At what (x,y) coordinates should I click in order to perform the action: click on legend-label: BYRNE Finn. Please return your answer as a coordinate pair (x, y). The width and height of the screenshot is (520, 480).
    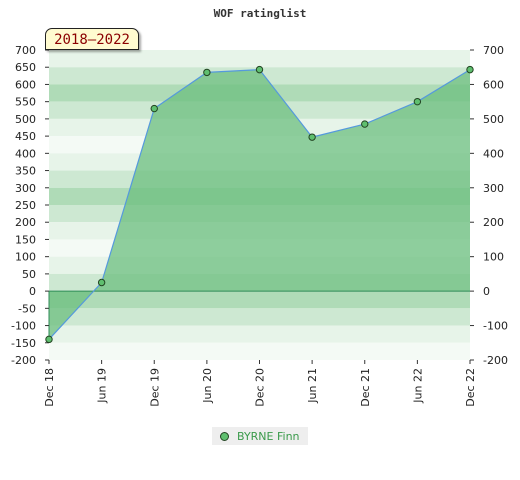
    Looking at the image, I should click on (268, 436).